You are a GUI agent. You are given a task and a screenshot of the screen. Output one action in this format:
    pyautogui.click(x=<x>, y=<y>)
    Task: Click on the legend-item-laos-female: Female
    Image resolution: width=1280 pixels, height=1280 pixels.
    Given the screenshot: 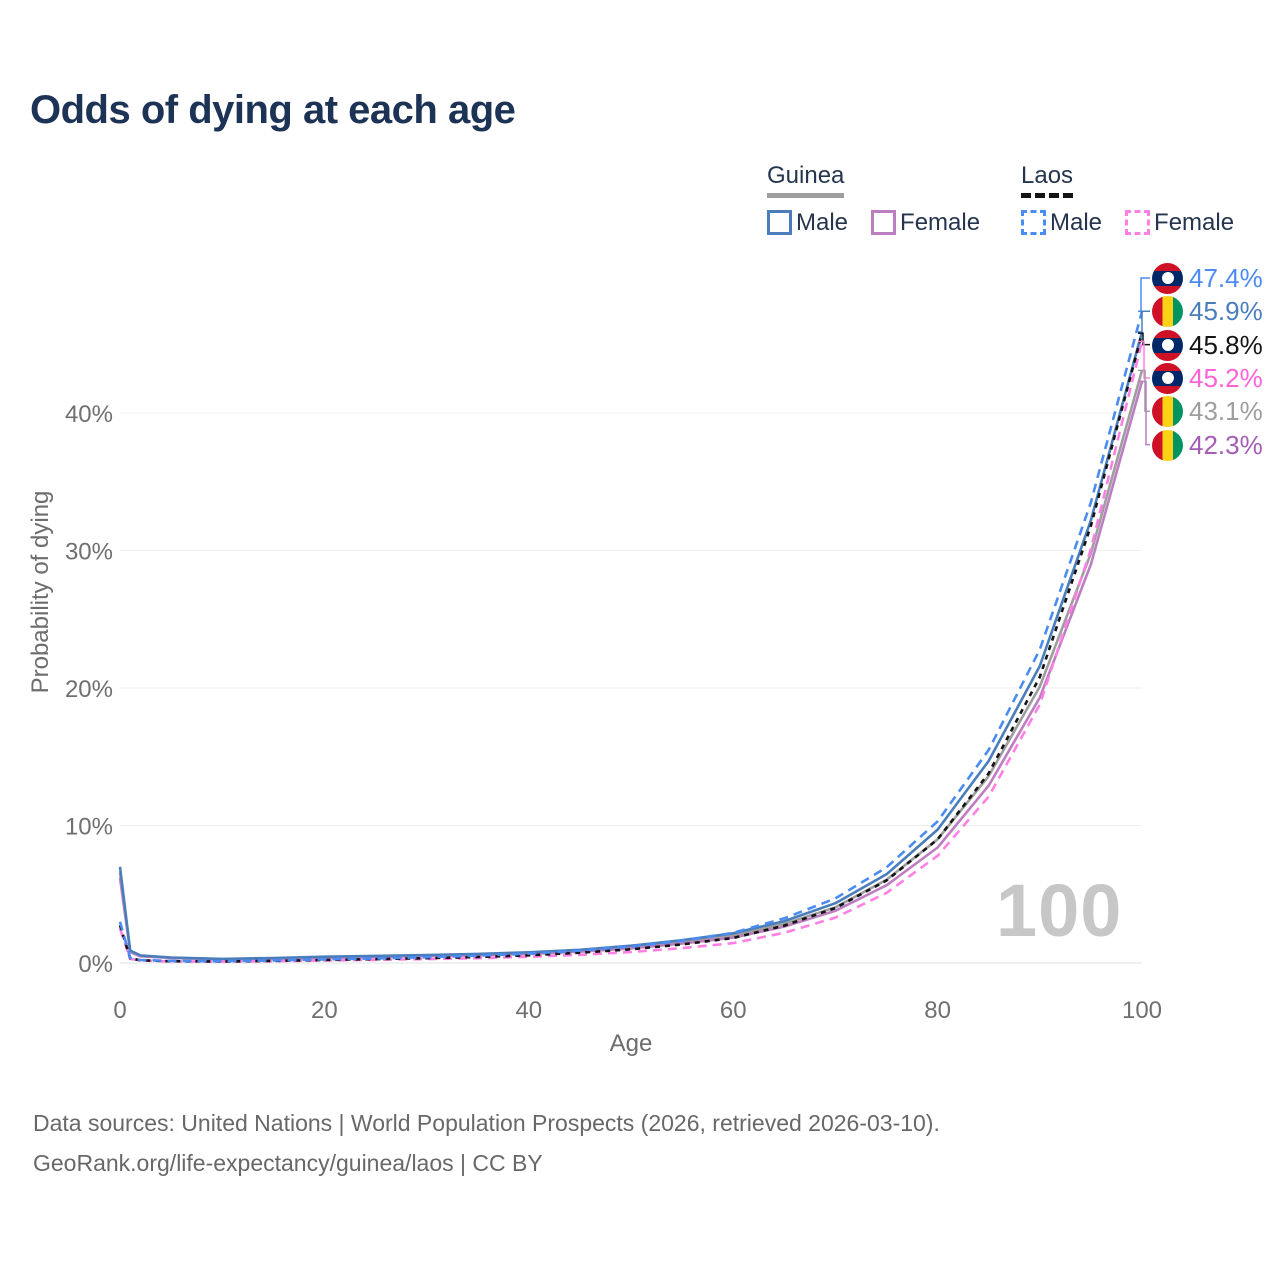 What is the action you would take?
    pyautogui.click(x=1179, y=223)
    